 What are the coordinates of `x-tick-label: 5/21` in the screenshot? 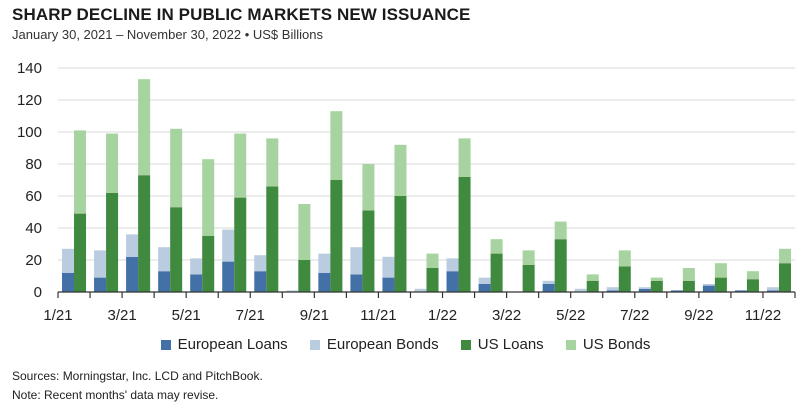 It's located at (186, 315).